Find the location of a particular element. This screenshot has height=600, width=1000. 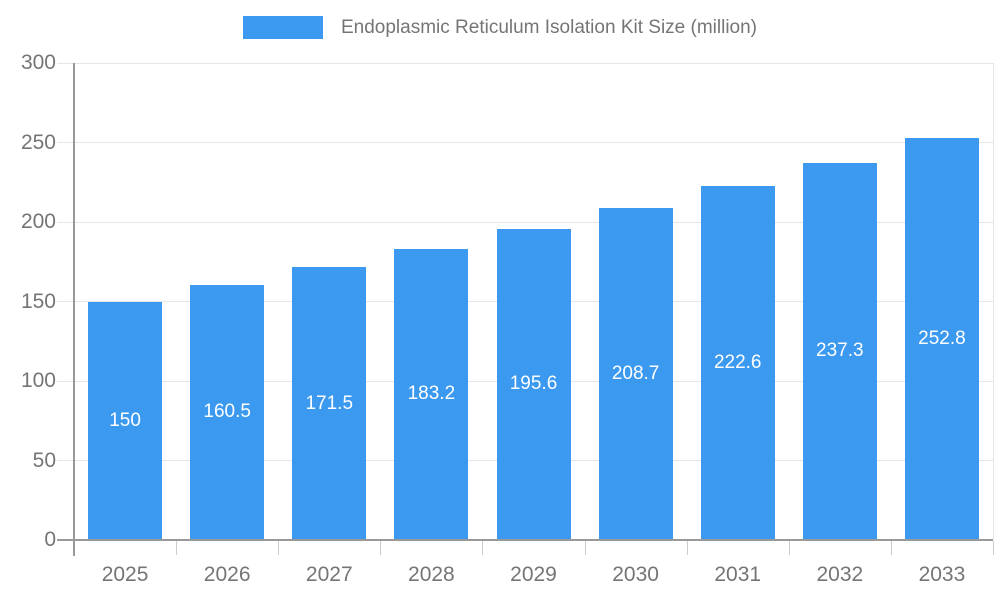

bar-value-label: 208.7 is located at coordinates (635, 374).